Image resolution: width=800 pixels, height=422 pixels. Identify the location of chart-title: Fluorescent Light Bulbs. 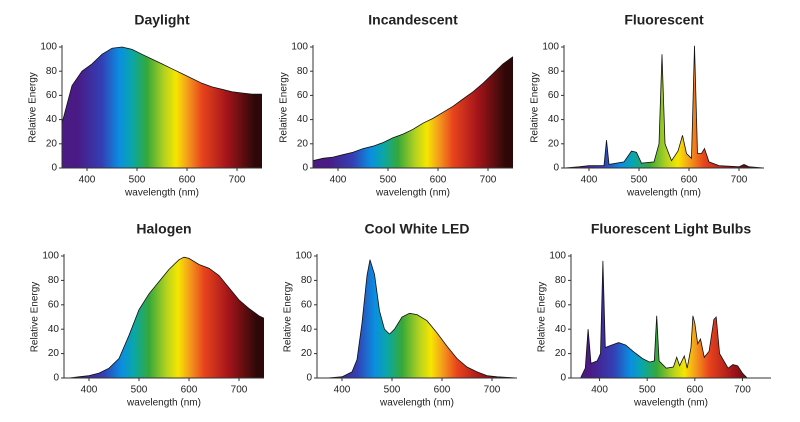
(671, 229).